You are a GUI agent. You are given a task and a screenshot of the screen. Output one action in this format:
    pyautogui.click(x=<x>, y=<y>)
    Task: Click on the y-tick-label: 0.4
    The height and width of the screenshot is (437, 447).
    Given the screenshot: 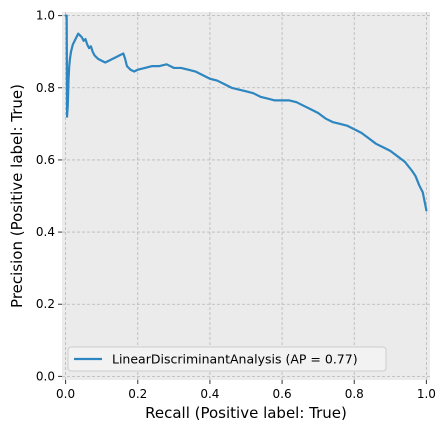 What is the action you would take?
    pyautogui.click(x=45, y=232)
    